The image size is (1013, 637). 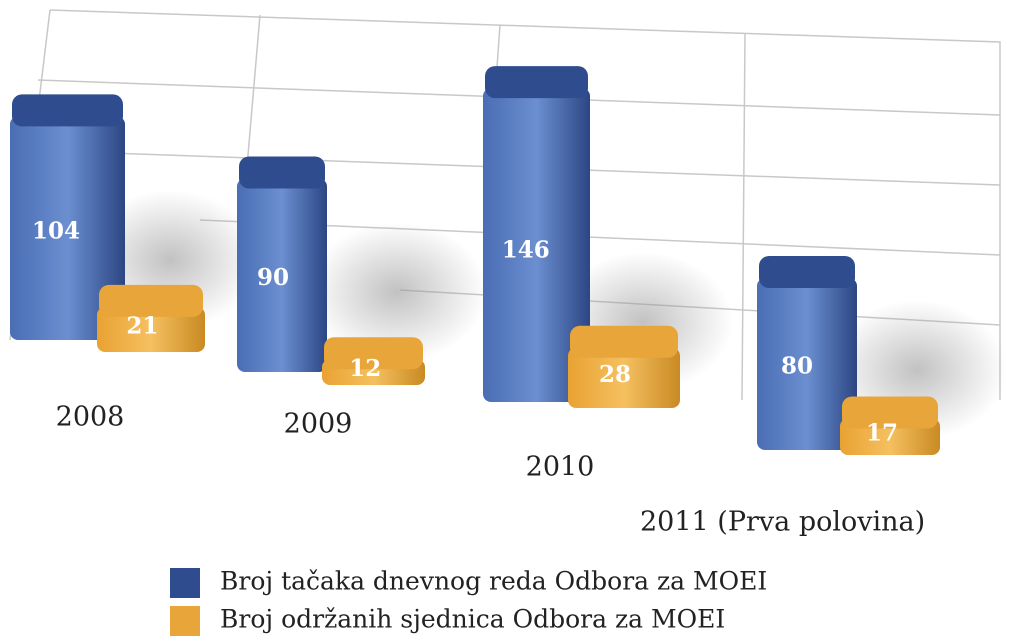 I want to click on x-tick-label: 2011 (Prva polovina), so click(x=782, y=522).